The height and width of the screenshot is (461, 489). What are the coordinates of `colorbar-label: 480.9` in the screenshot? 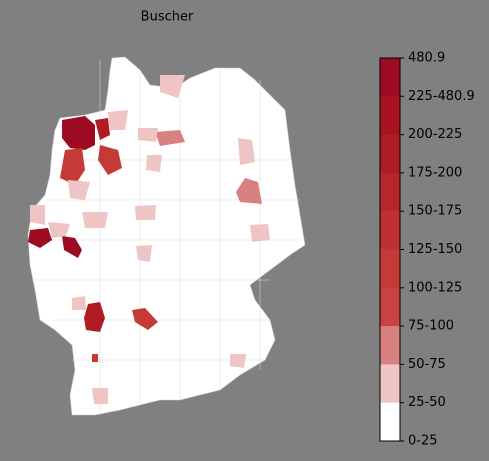 It's located at (426, 58).